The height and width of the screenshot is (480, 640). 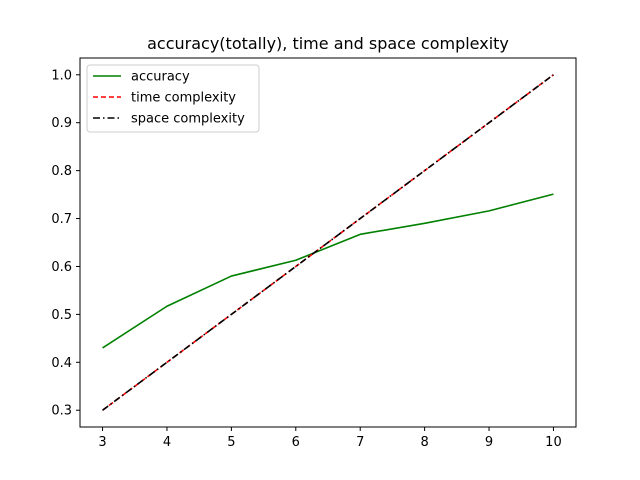 What do you see at coordinates (61, 219) in the screenshot?
I see `y-tick-label: 0.7` at bounding box center [61, 219].